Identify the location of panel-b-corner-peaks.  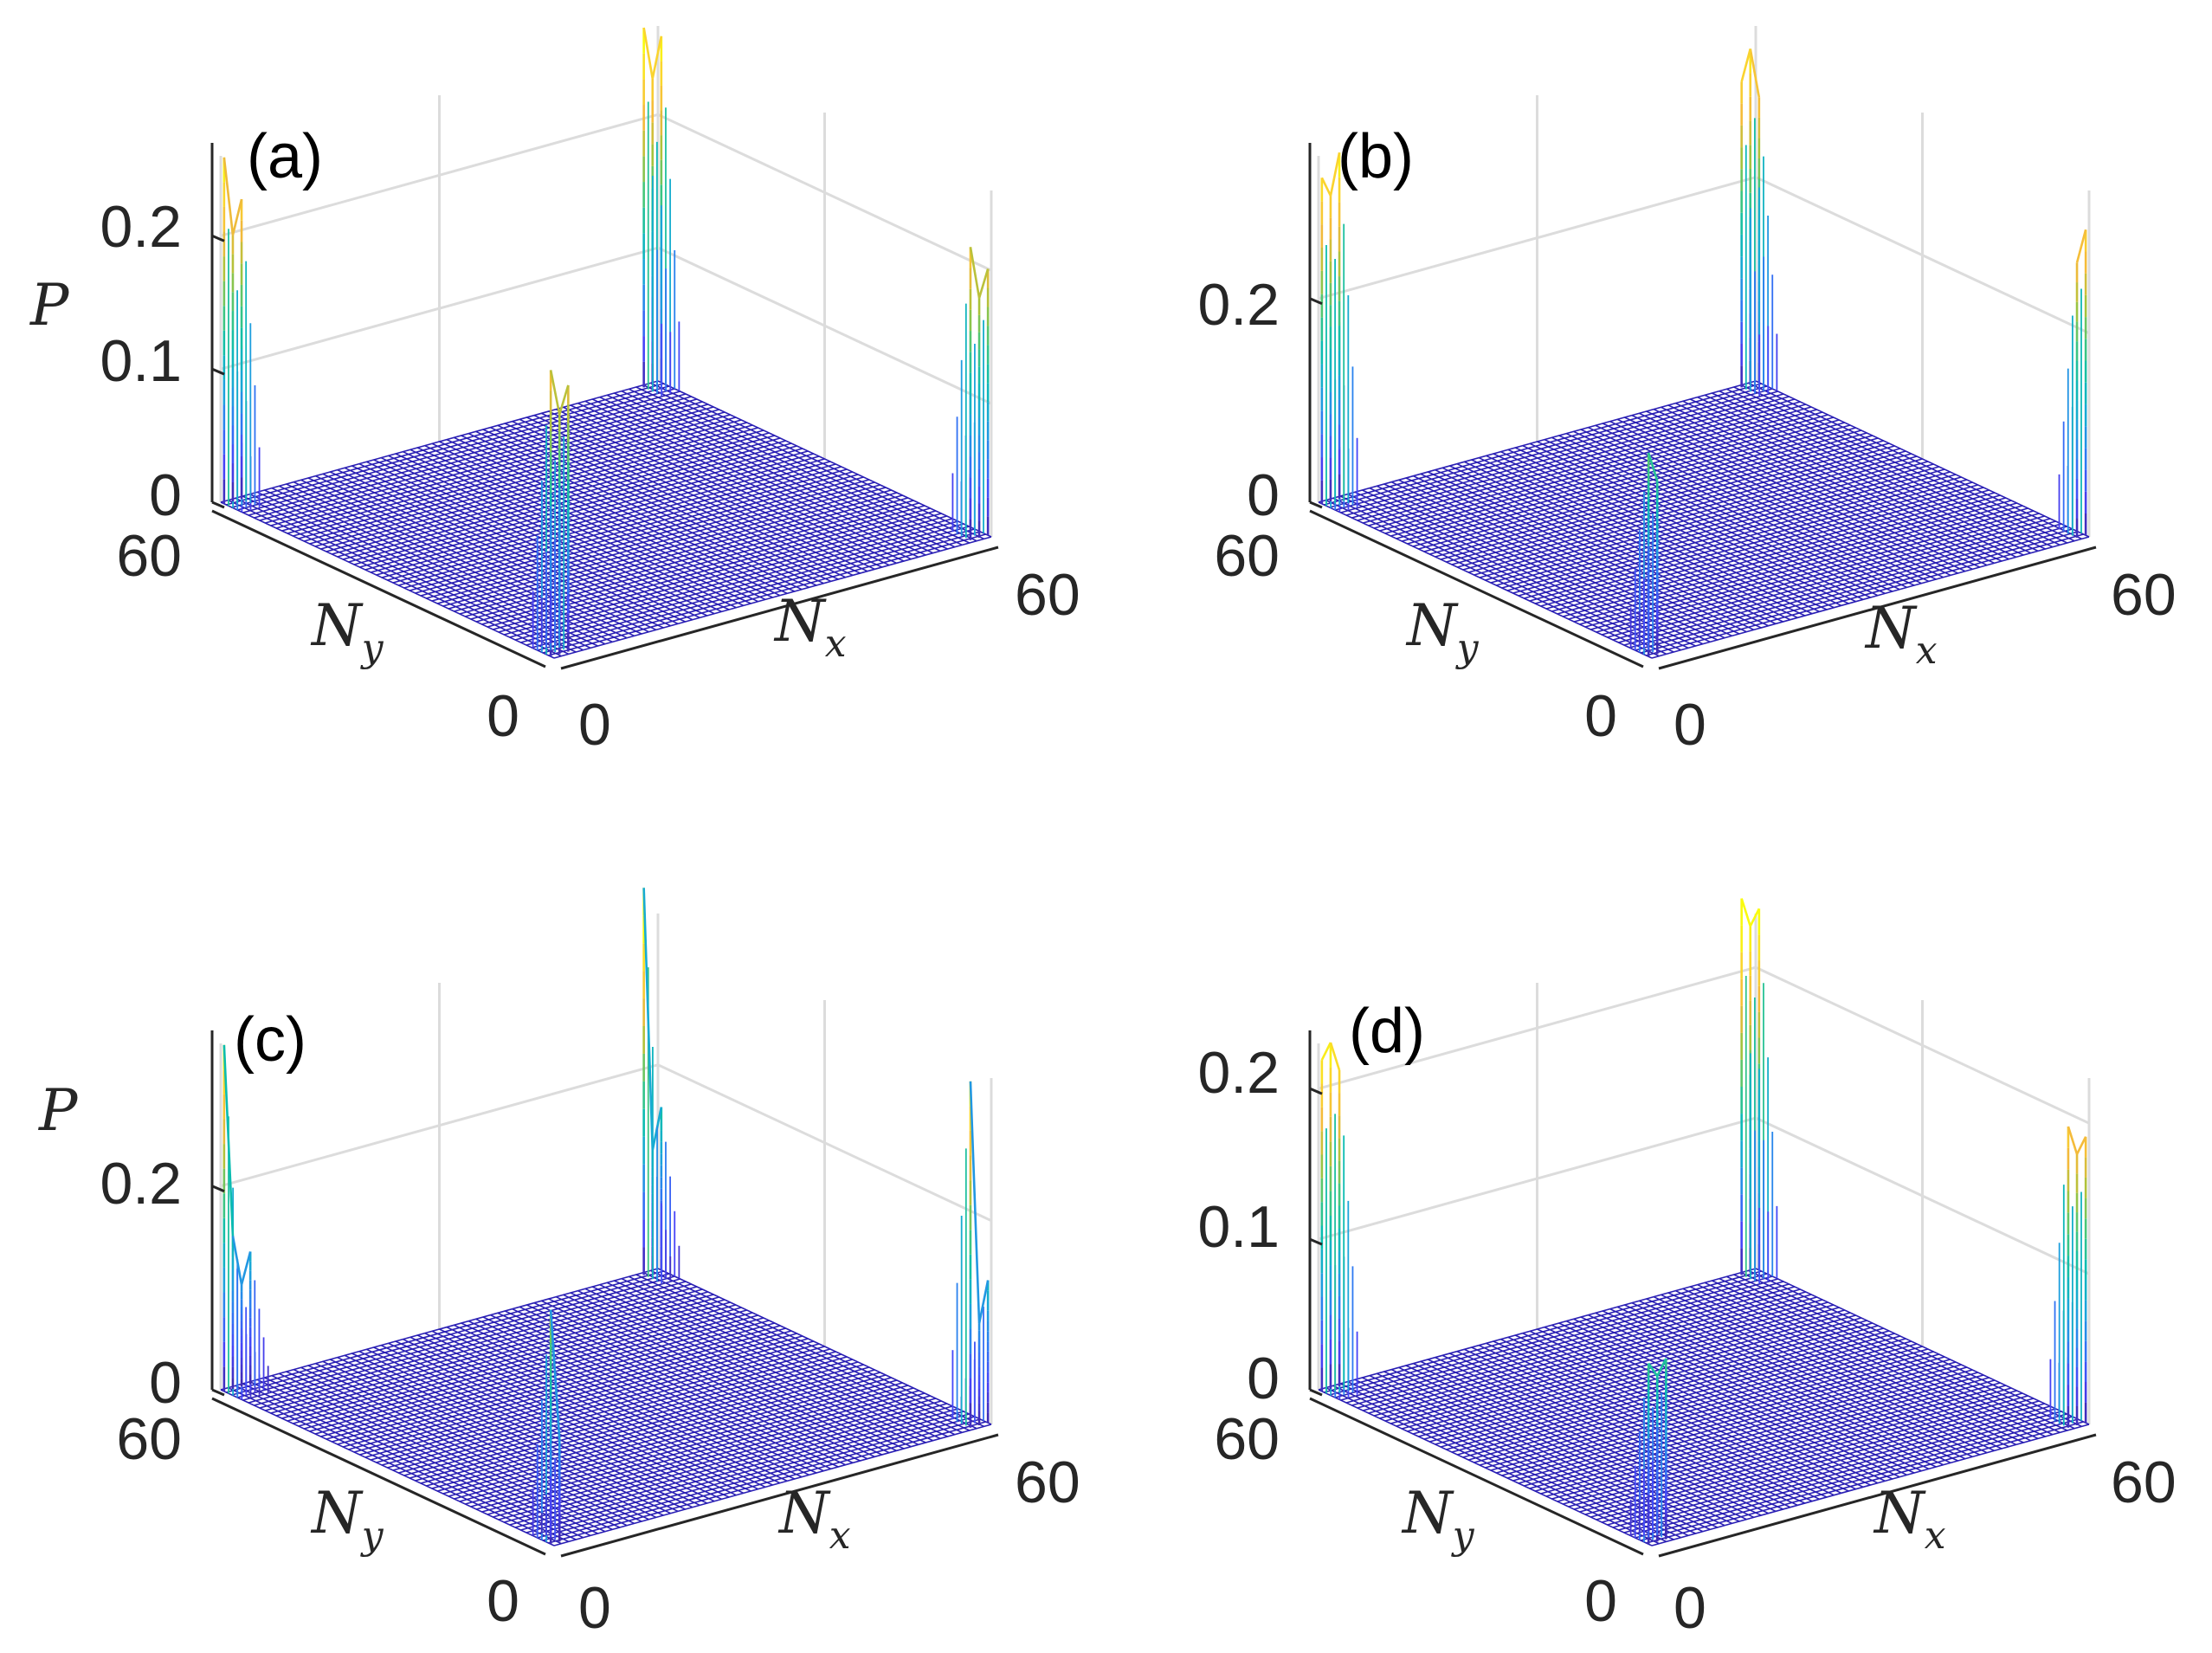
(1703, 352).